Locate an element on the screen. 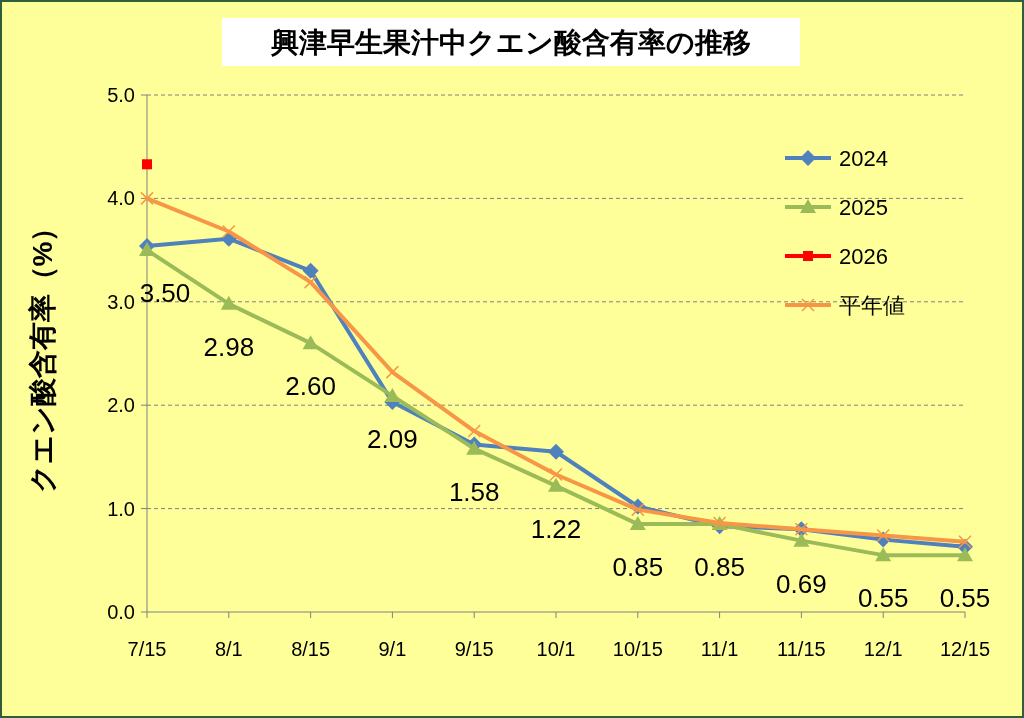 Image resolution: width=1024 pixels, height=718 pixels. data-label: 2.98 is located at coordinates (229, 346).